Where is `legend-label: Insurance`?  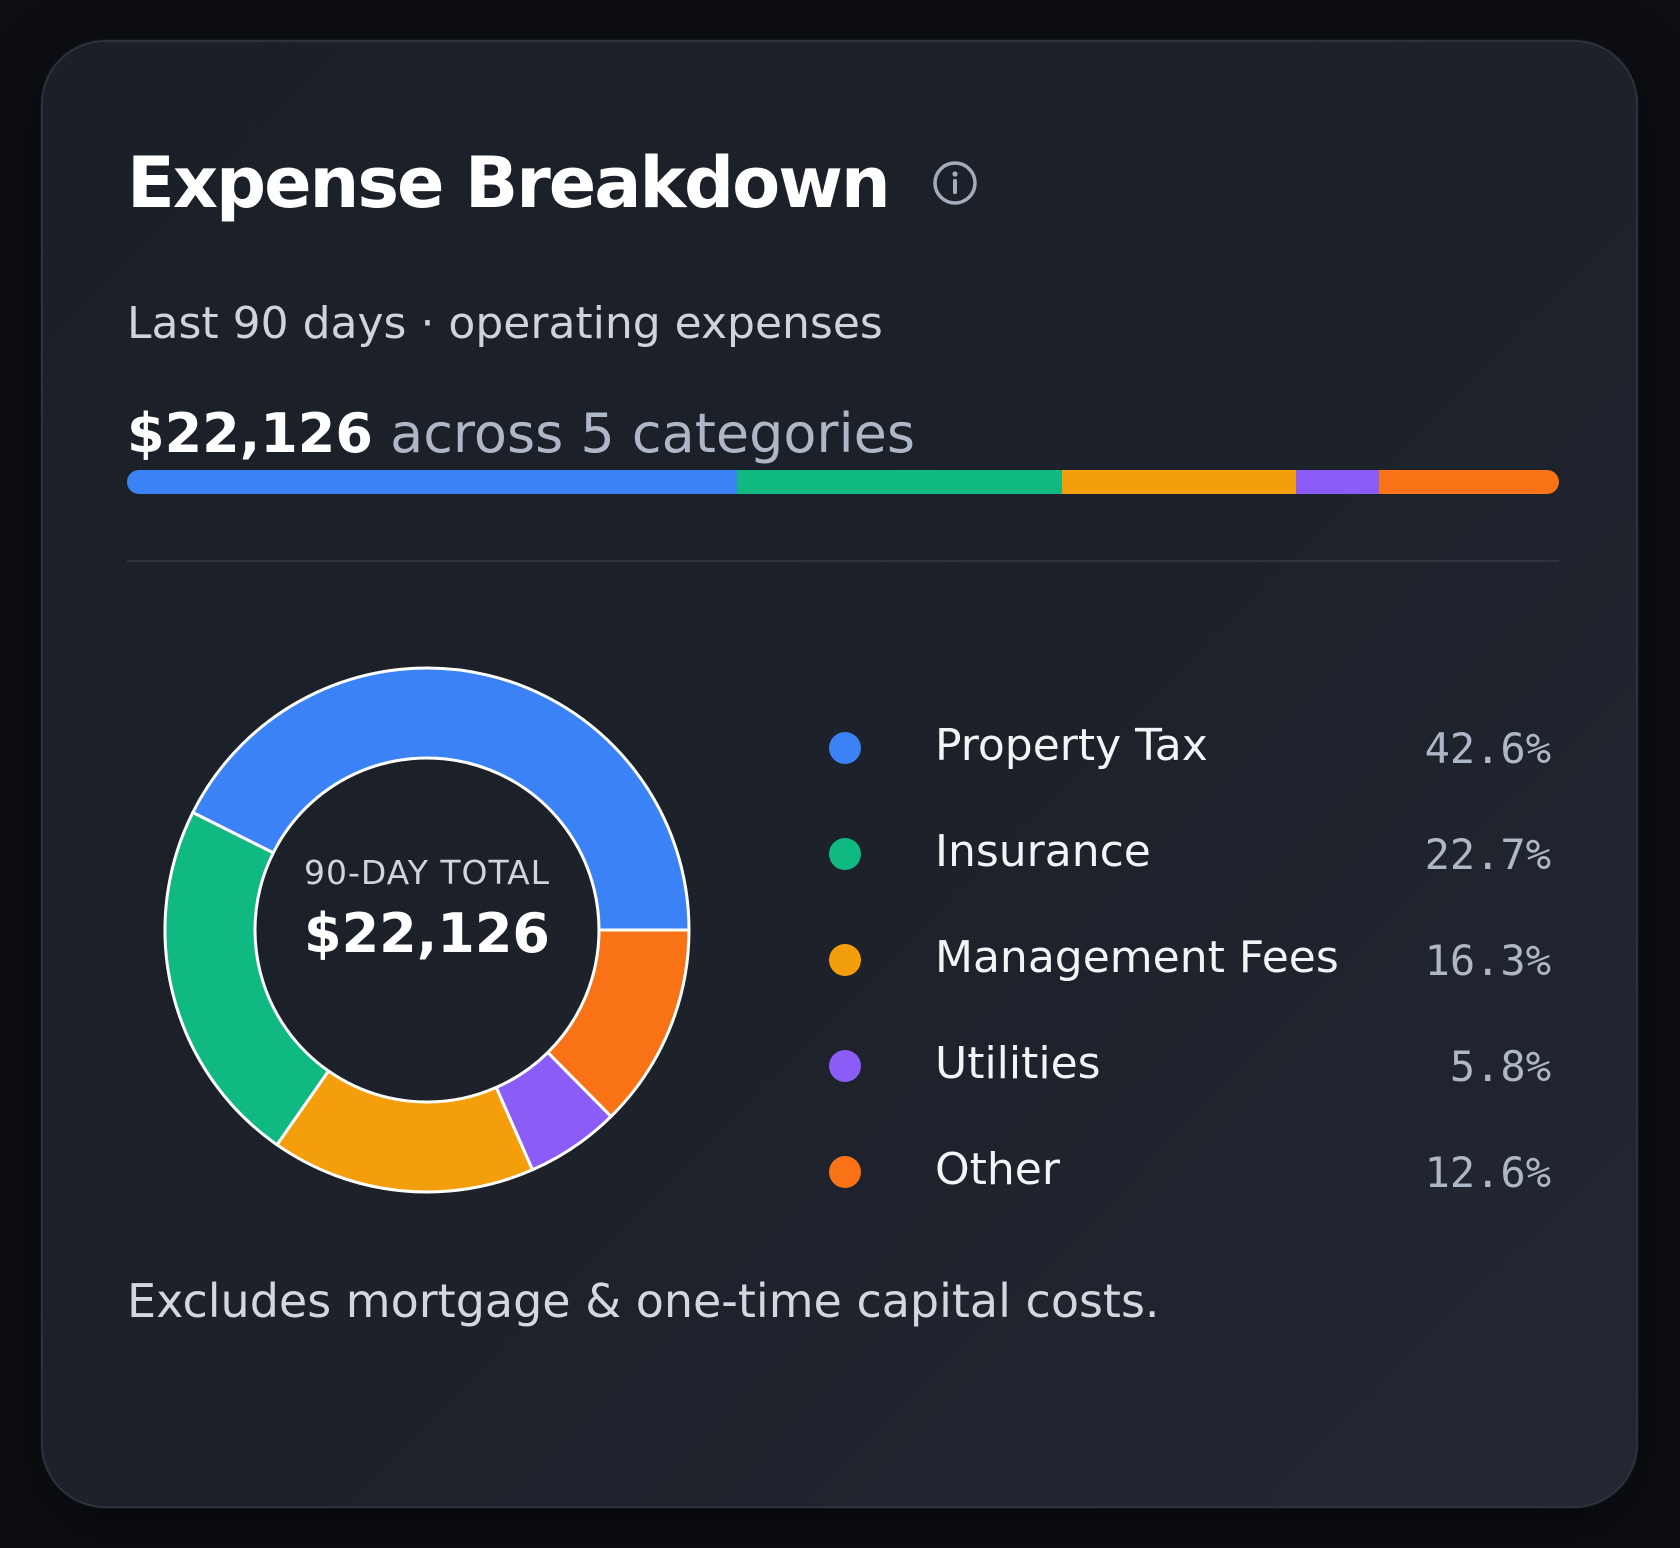
legend-label: Insurance is located at coordinates (1043, 851).